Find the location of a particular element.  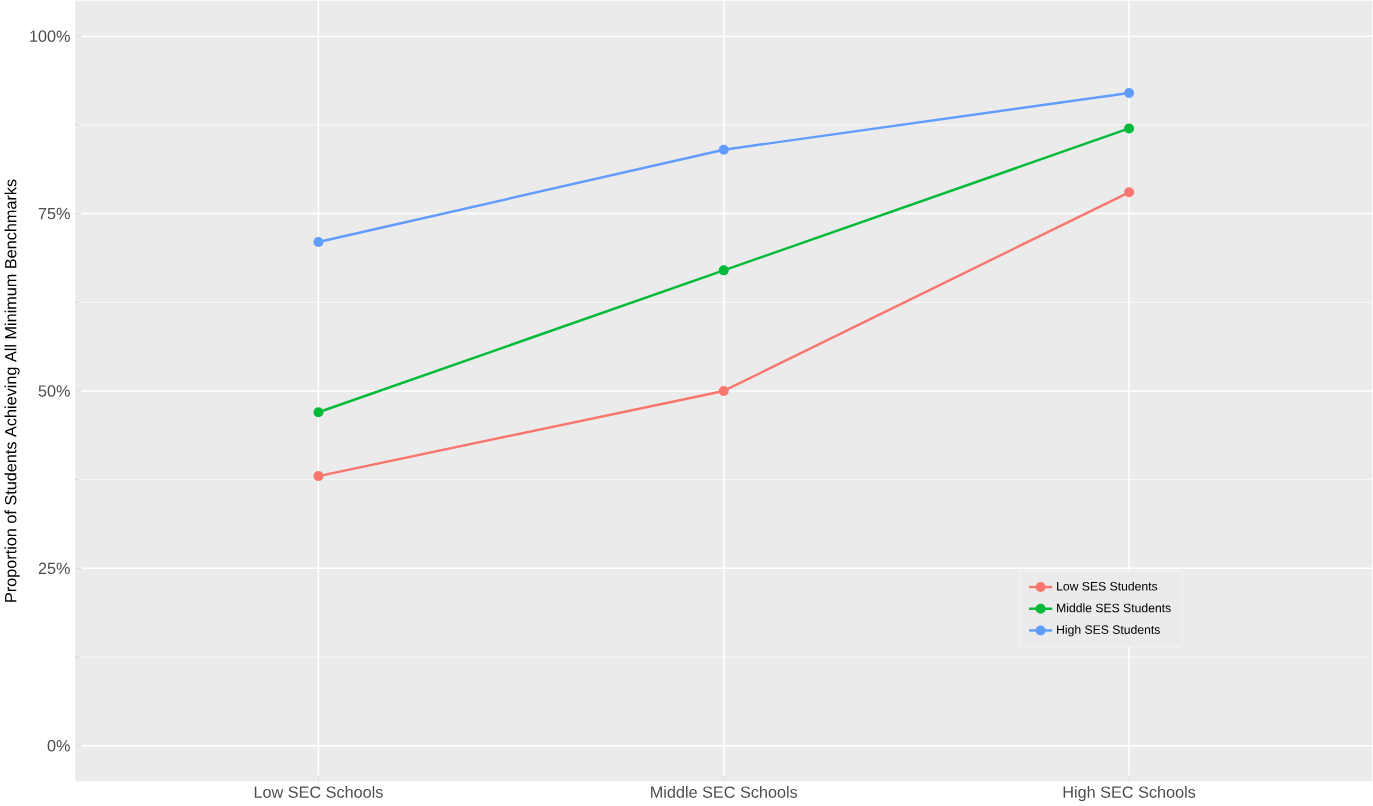

legend-label: High SES Students is located at coordinates (1108, 631).